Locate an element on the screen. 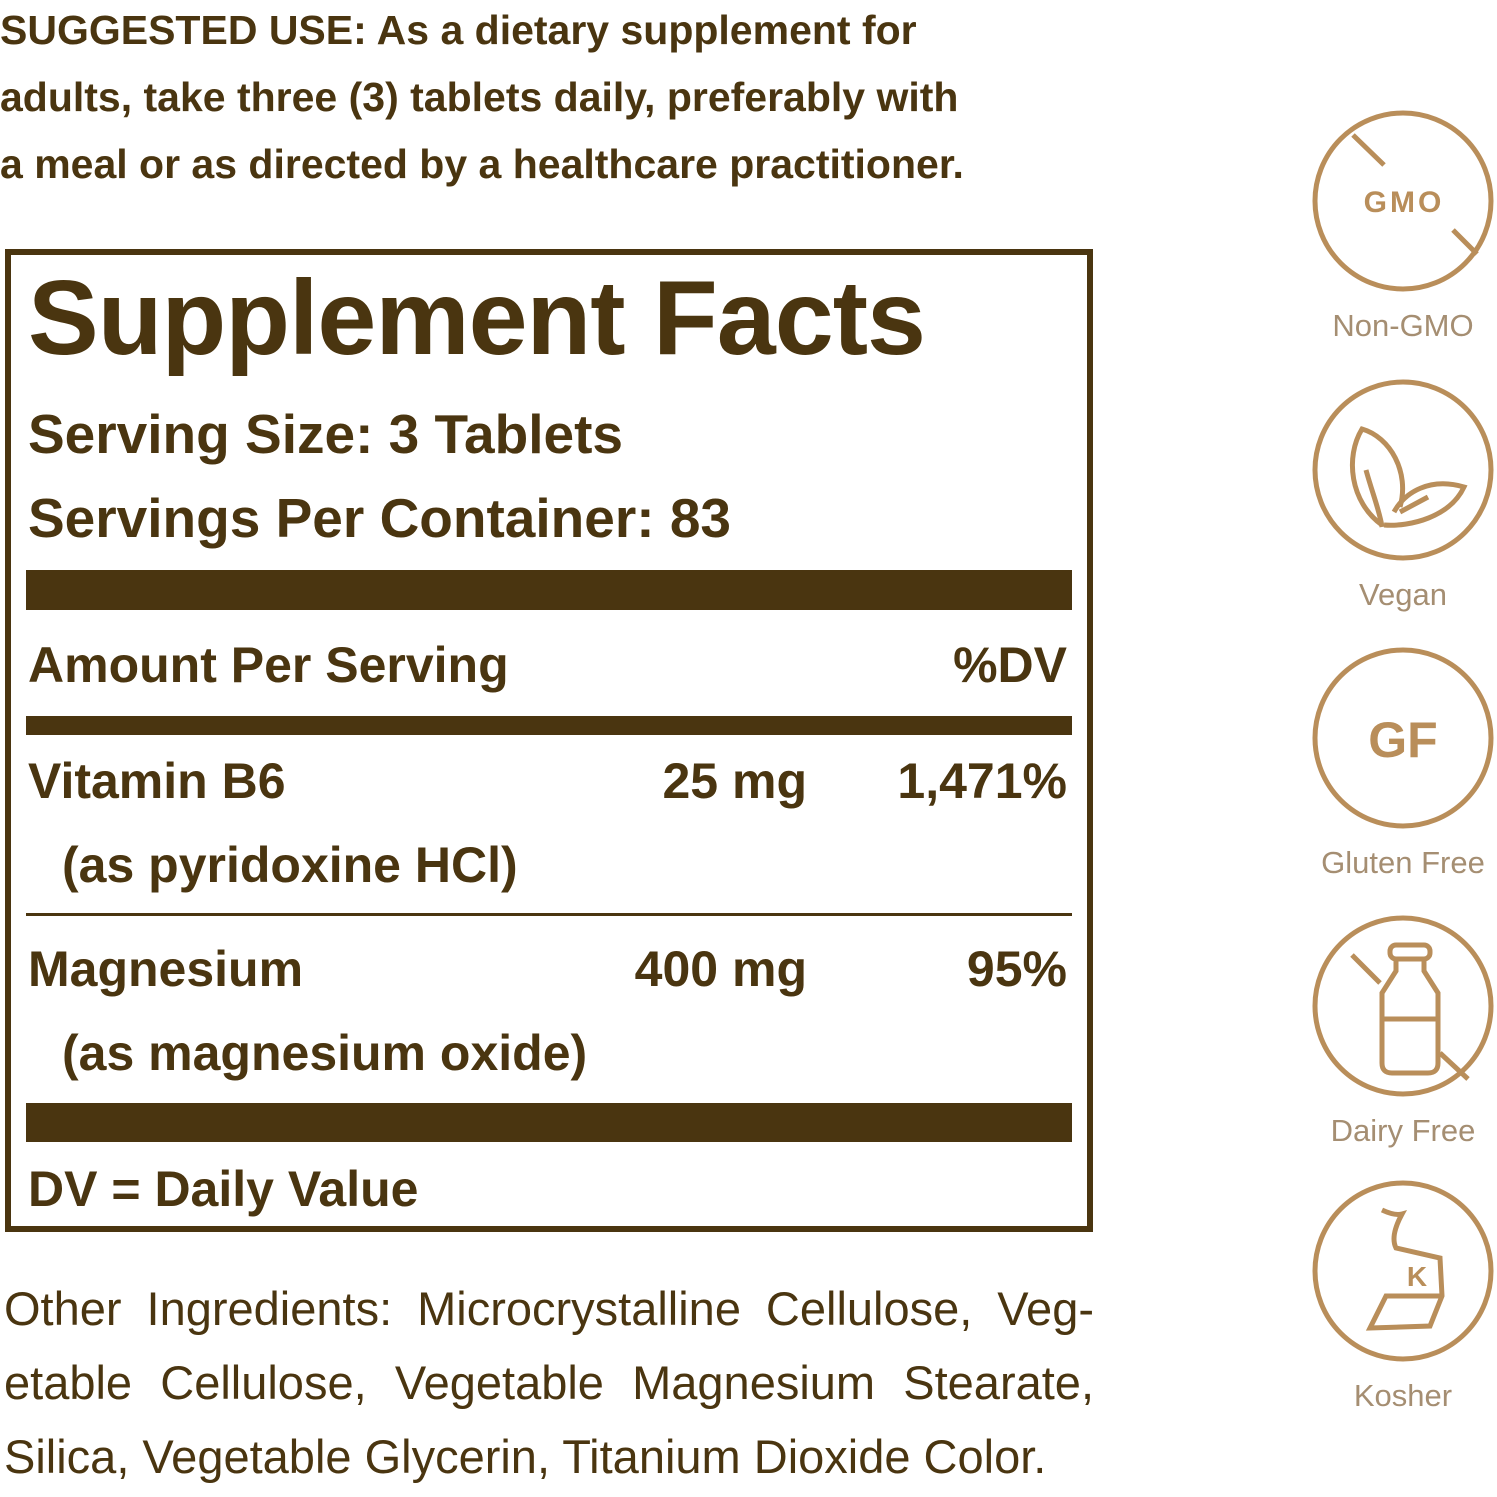  badge-dairy-free: Dairy Free is located at coordinates (1403, 1031).